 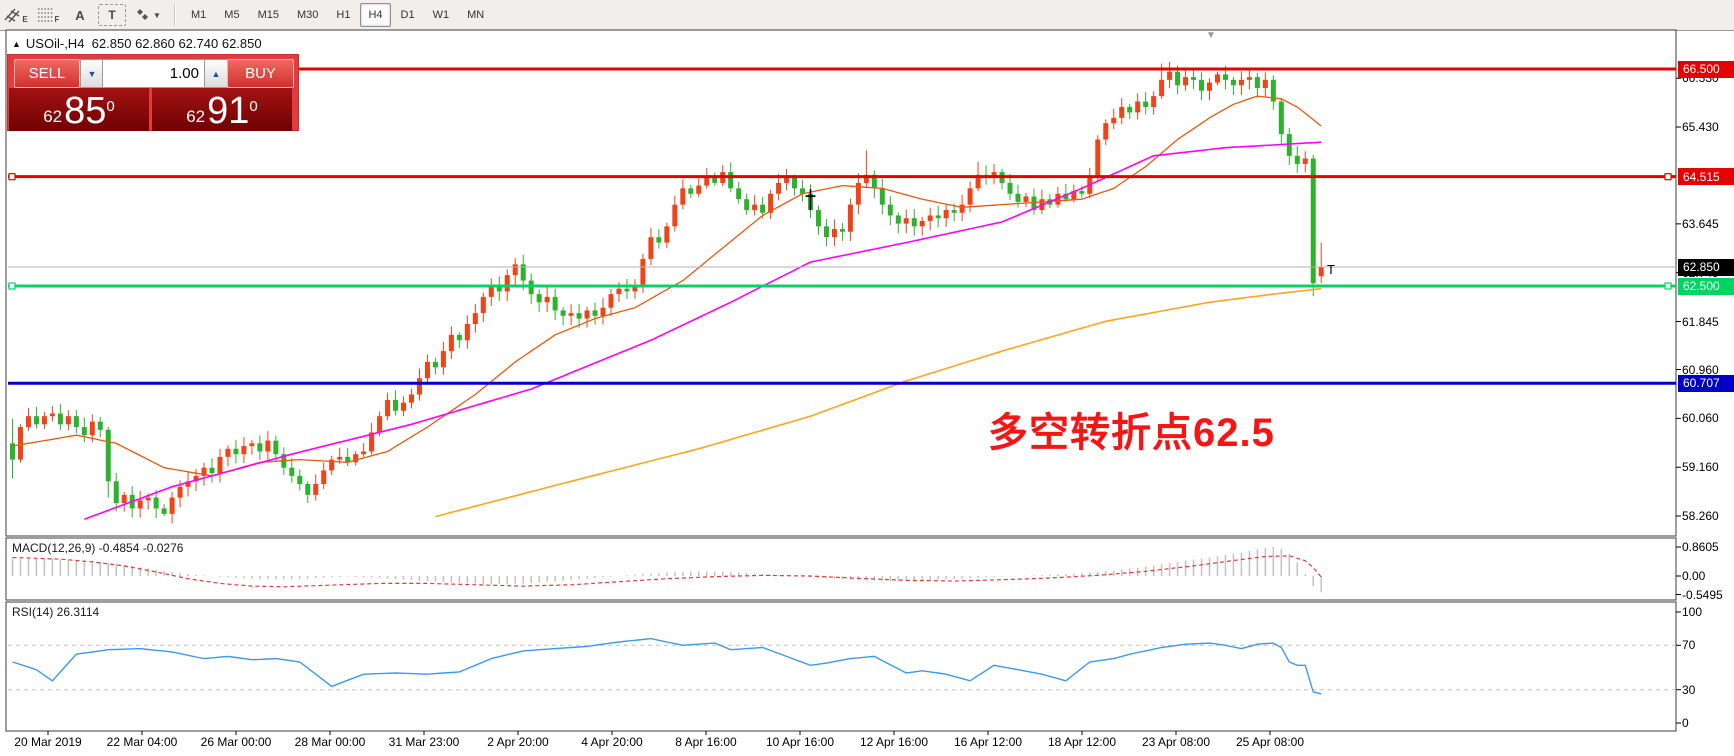 What do you see at coordinates (196, 116) in the screenshot?
I see `buy-price-base: 62` at bounding box center [196, 116].